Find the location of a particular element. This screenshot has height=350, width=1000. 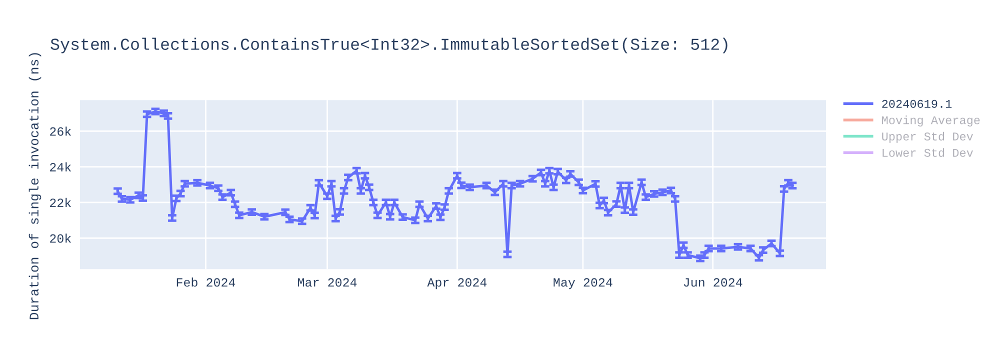

x-tick-label: May 2024 is located at coordinates (583, 284).